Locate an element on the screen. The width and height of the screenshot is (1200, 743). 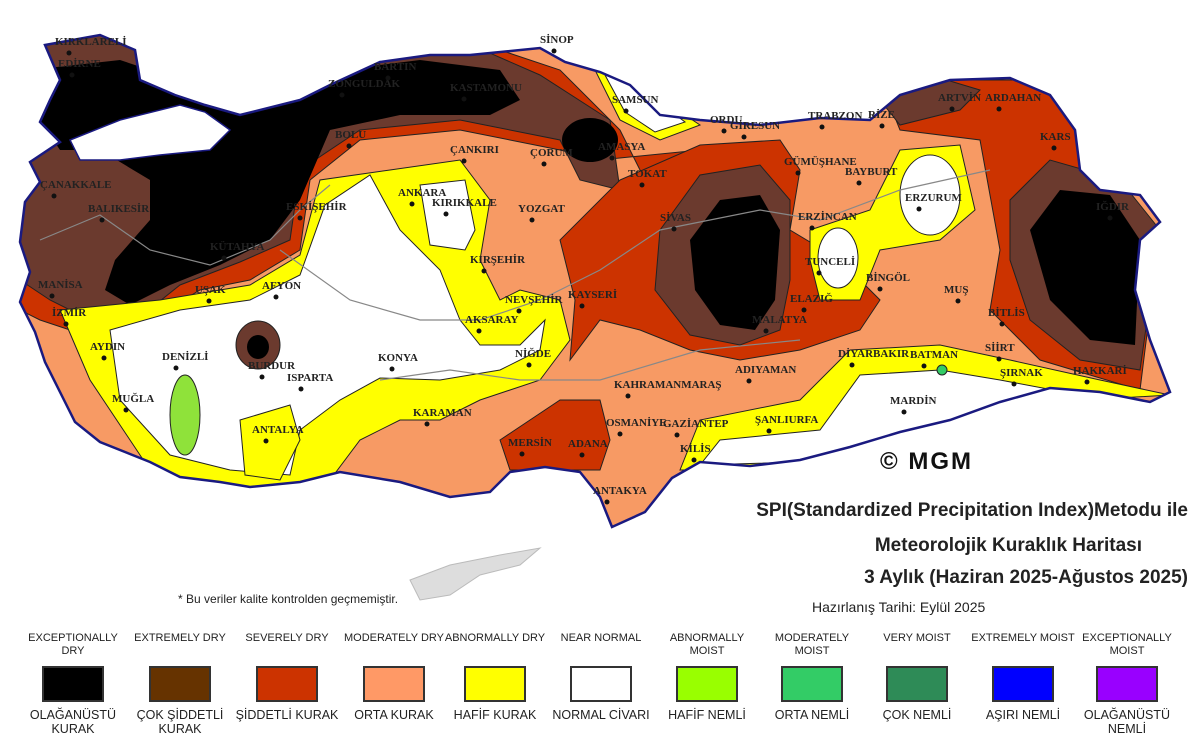
city-label: ADANA is located at coordinates (588, 444).